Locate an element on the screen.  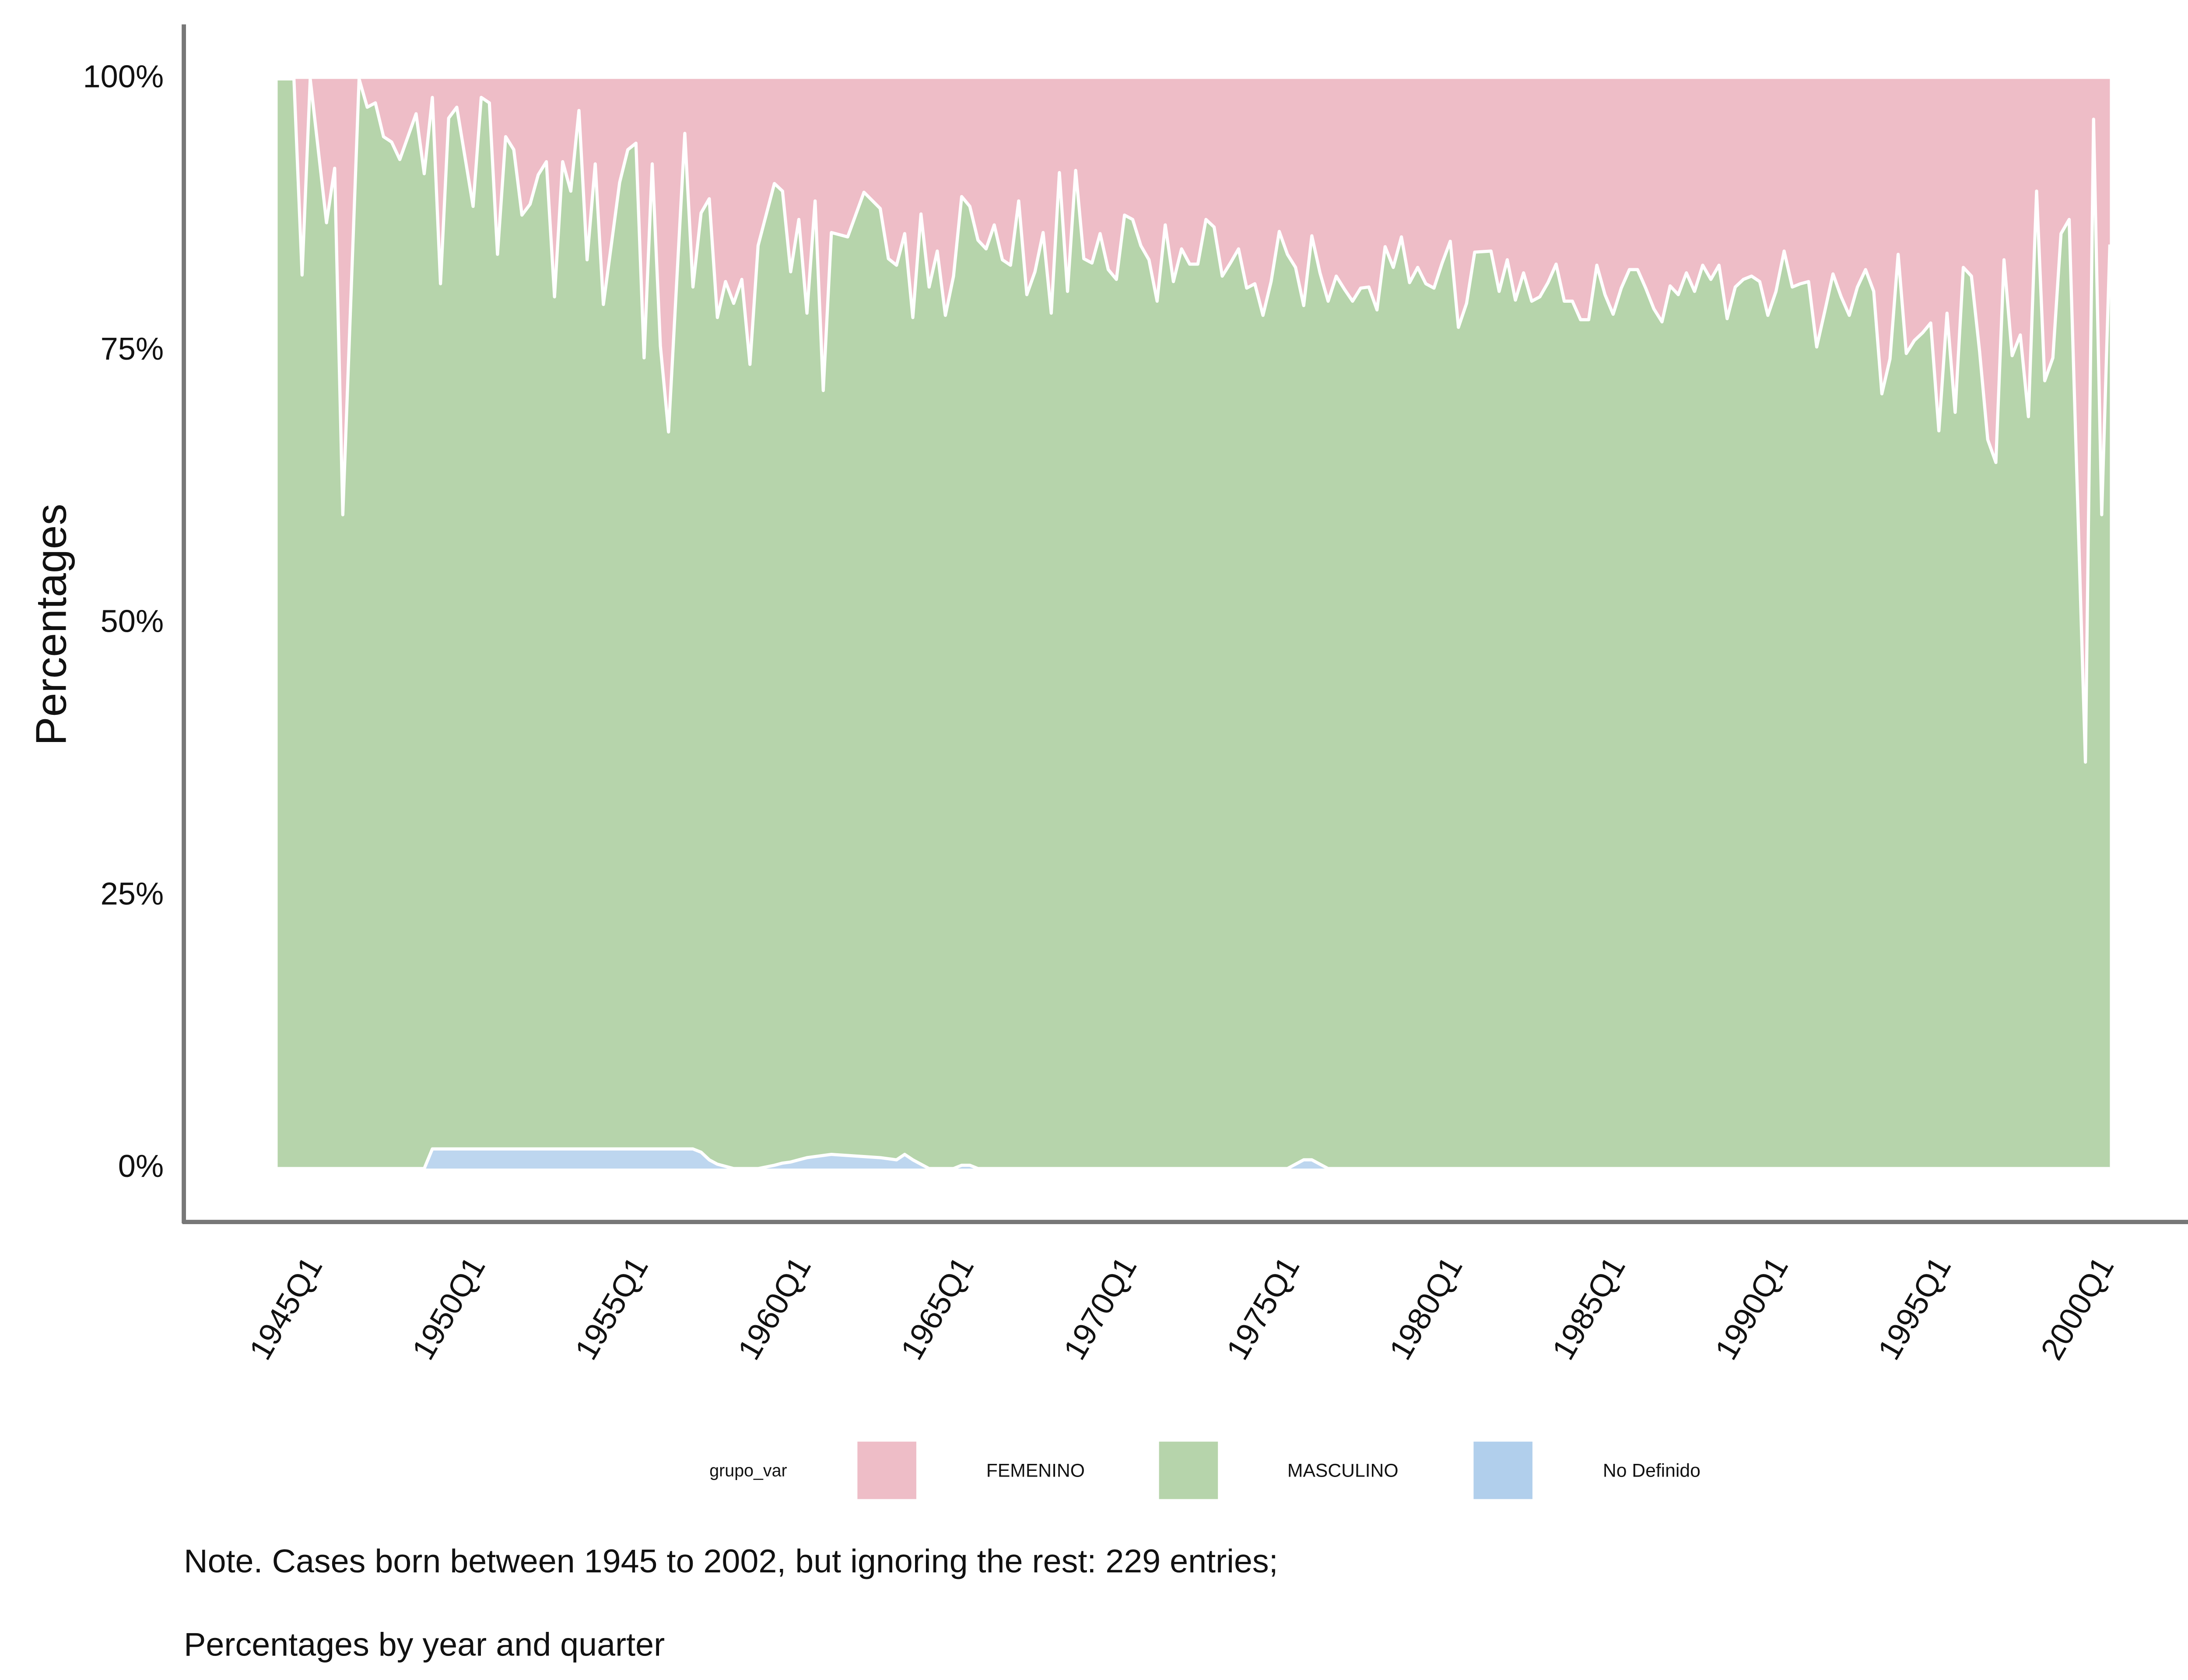
x-tick-label: 1955Q1 is located at coordinates (611, 1308).